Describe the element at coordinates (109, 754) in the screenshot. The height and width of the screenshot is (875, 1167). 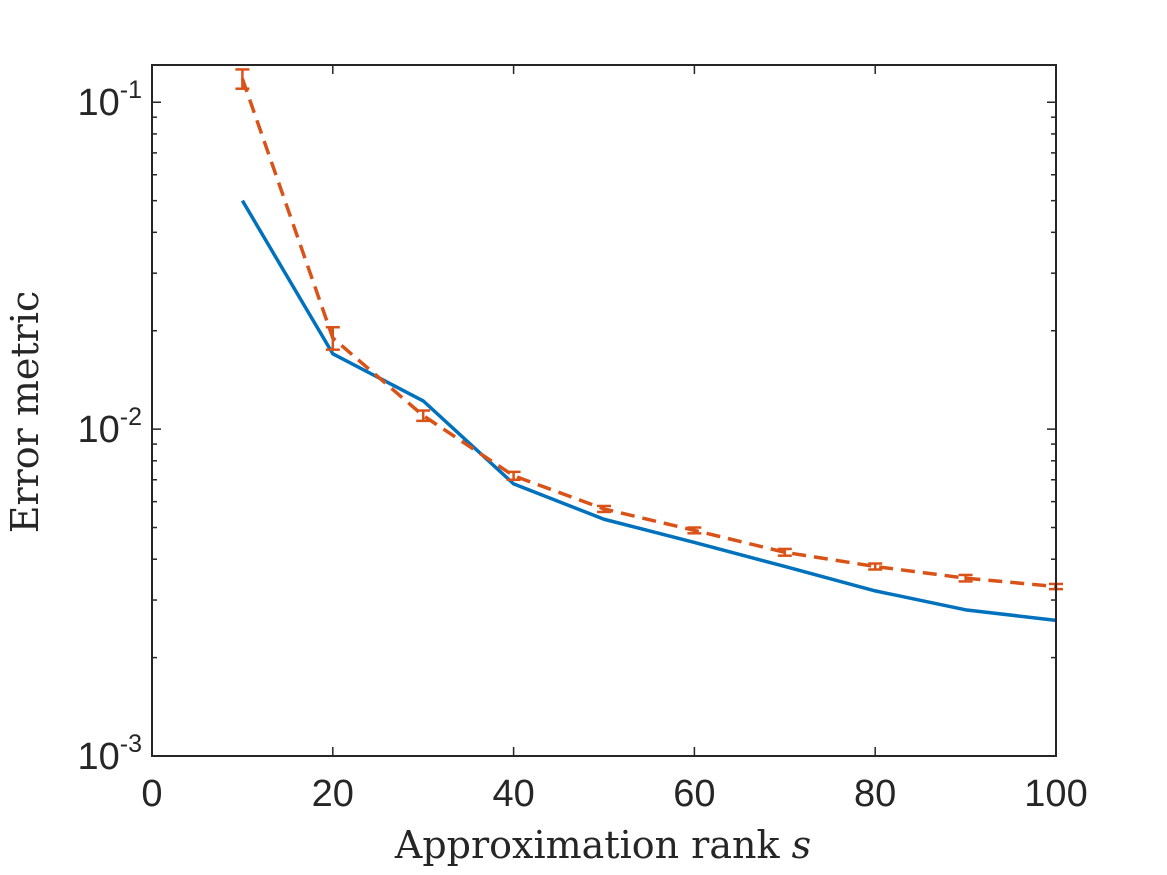
I see `y-tick-label: 10⁻³` at that location.